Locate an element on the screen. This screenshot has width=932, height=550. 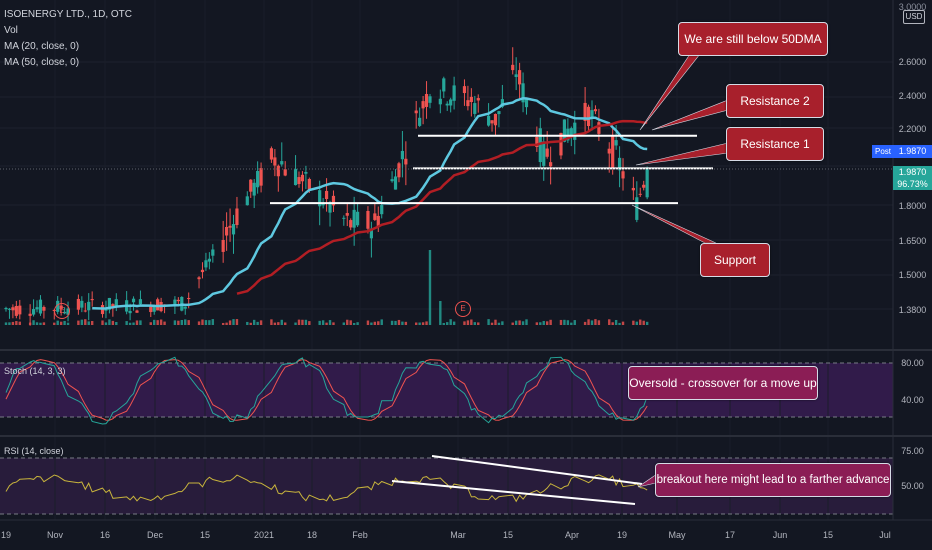
earnings-marker-1: E is located at coordinates (62, 311).